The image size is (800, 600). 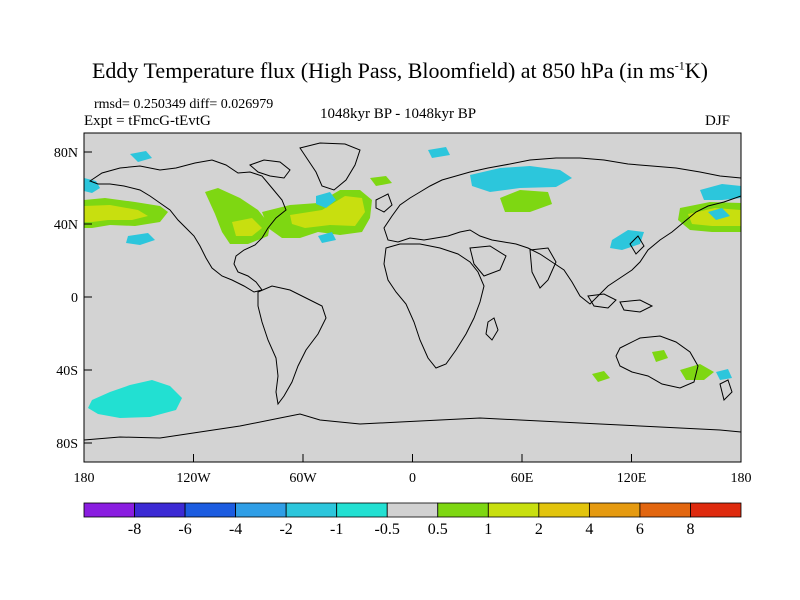 I want to click on lon-tick-label: 120W, so click(x=193, y=478).